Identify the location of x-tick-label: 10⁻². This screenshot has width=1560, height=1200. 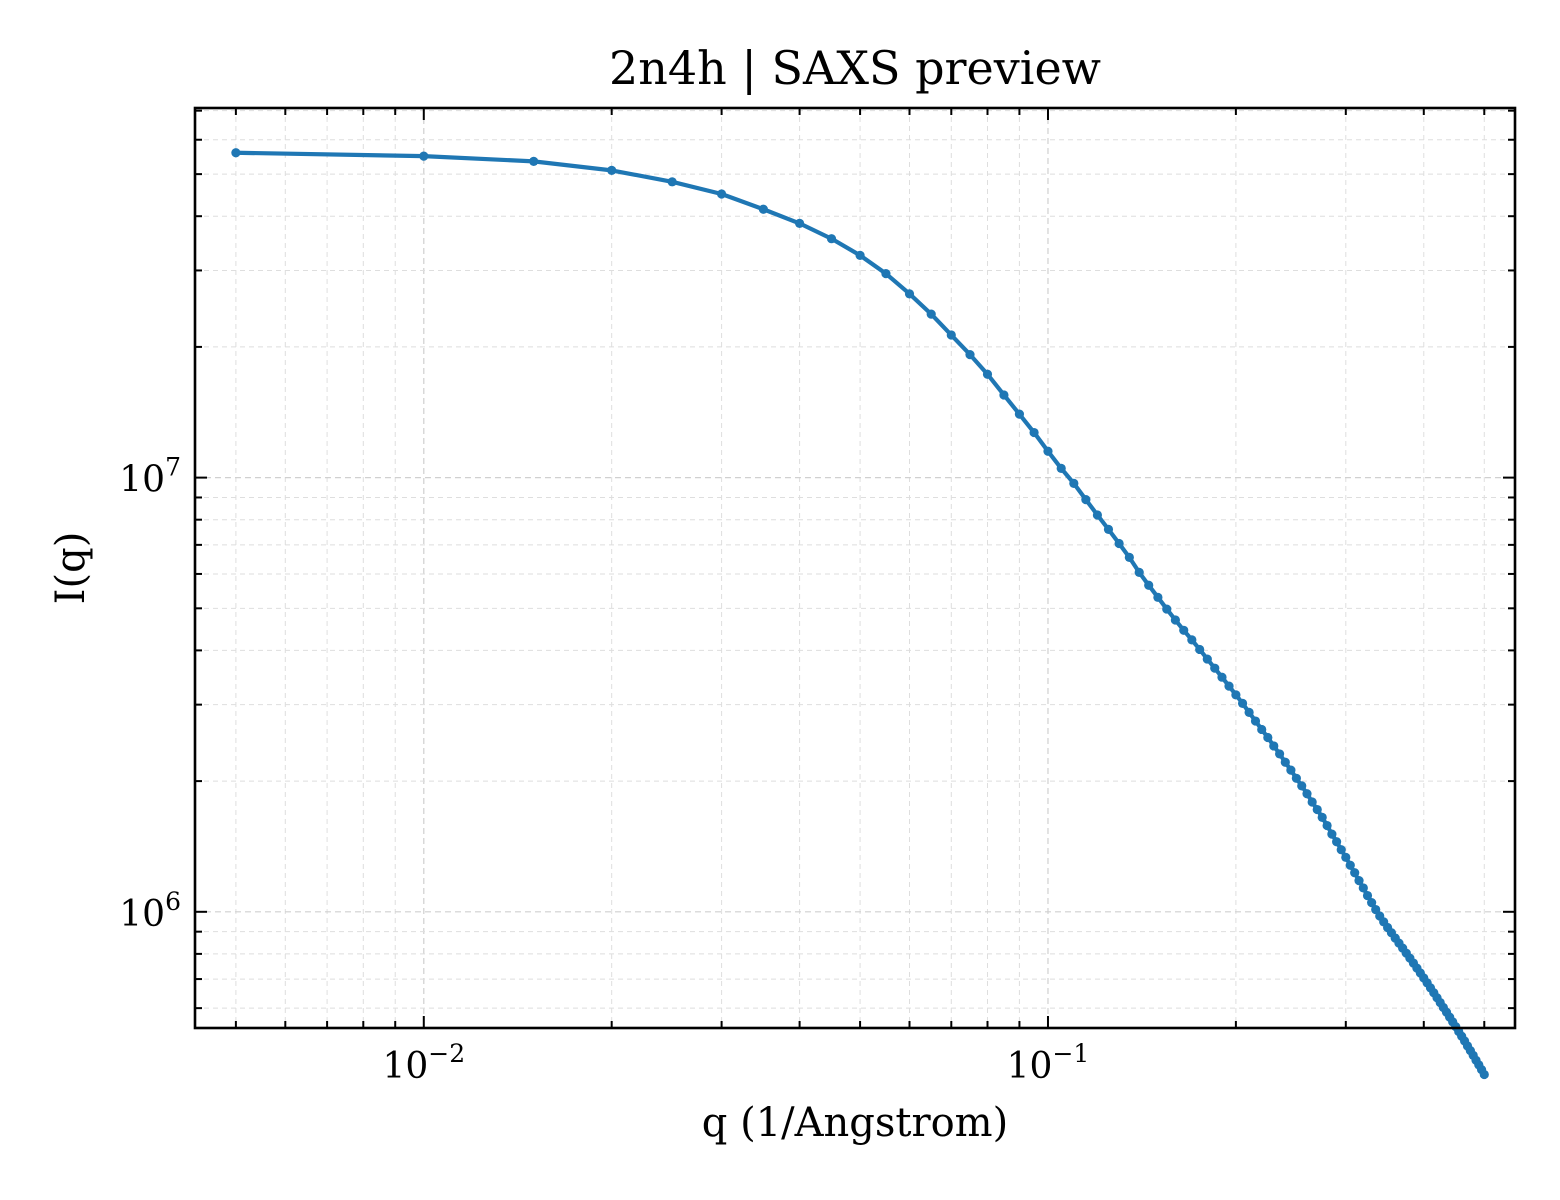
(423, 1063).